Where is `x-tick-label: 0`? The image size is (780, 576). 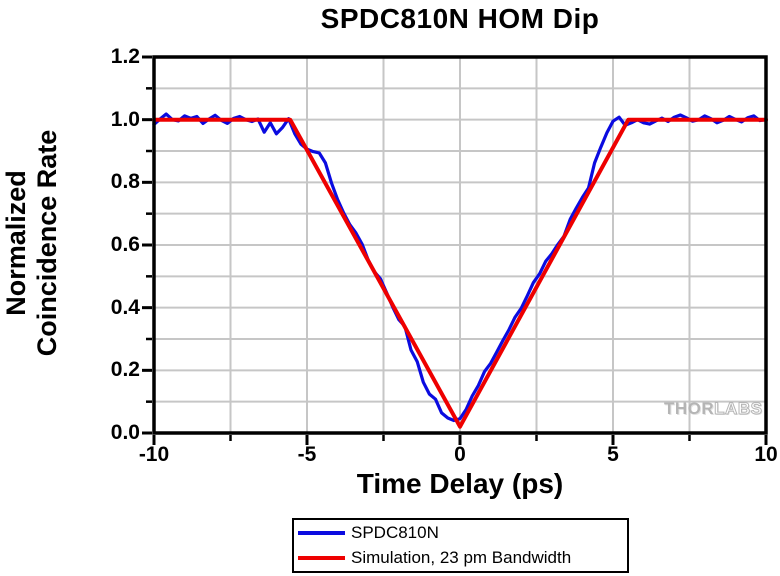
x-tick-label: 0 is located at coordinates (460, 454).